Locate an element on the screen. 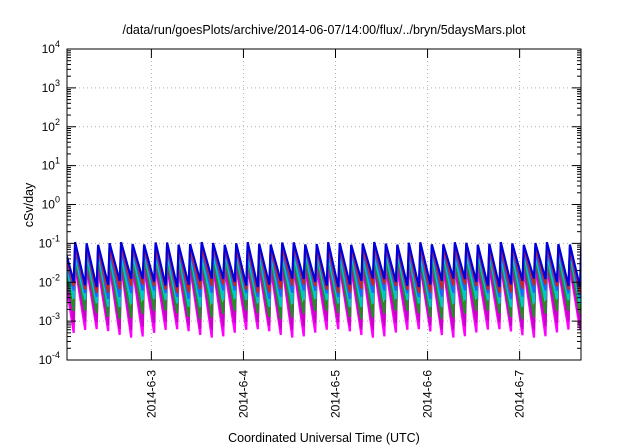 This screenshot has width=640, height=448. x-tick-labels: 2014-6-3 2014-6-4 2014-6-5 2014-6-6 2014-6-7 is located at coordinates (335, 394).